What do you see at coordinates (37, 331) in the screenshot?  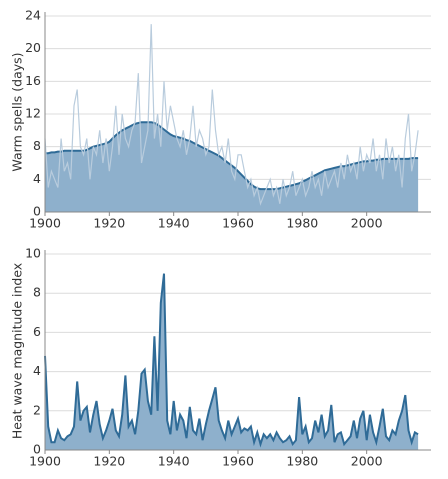 I see `y-tick-label: 6` at bounding box center [37, 331].